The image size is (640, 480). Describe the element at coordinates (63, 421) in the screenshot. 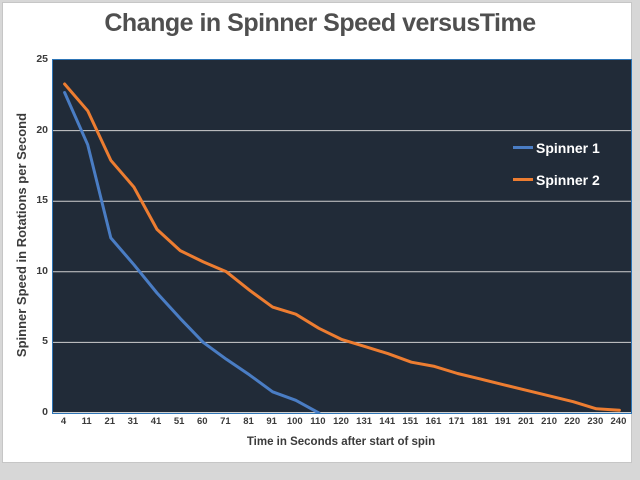

I see `x-tick-label-4: 4` at that location.